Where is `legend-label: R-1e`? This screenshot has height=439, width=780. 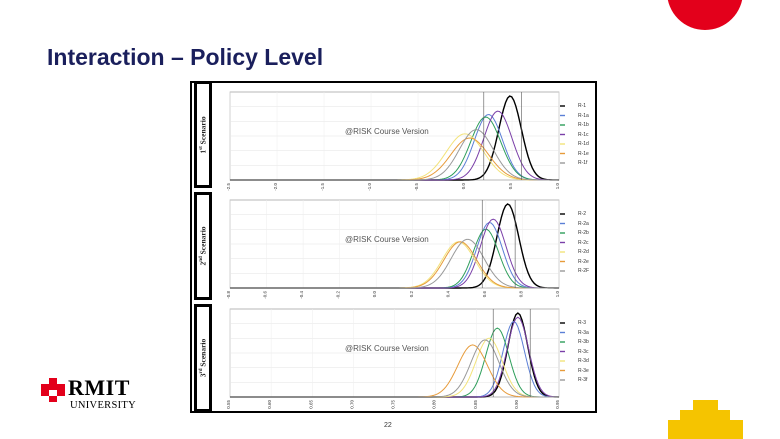 legend-label: R-1e is located at coordinates (583, 153).